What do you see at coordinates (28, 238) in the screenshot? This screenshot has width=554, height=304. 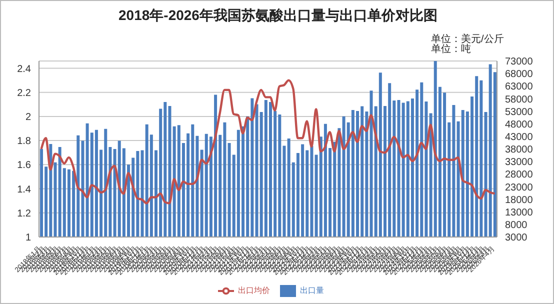 I see `y-tick-label: 1` at bounding box center [28, 238].